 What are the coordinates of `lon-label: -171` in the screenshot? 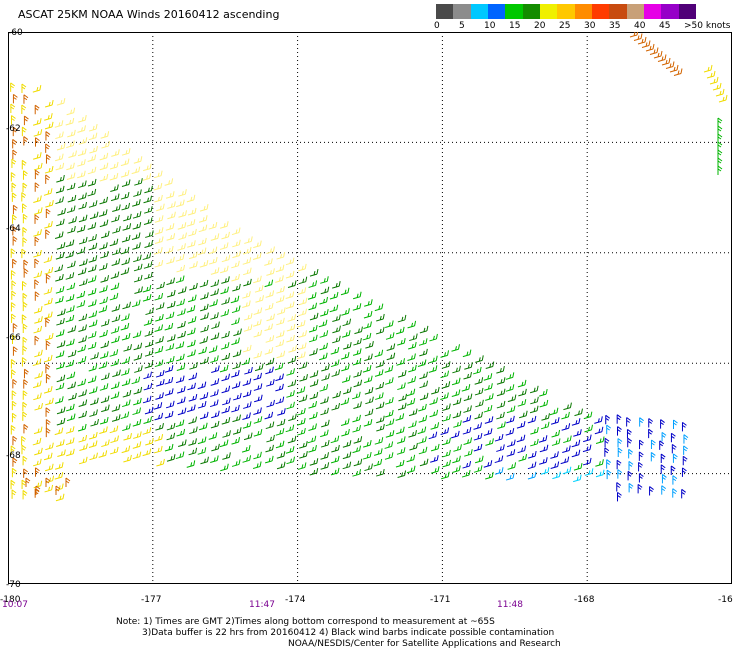 It's located at (440, 600).